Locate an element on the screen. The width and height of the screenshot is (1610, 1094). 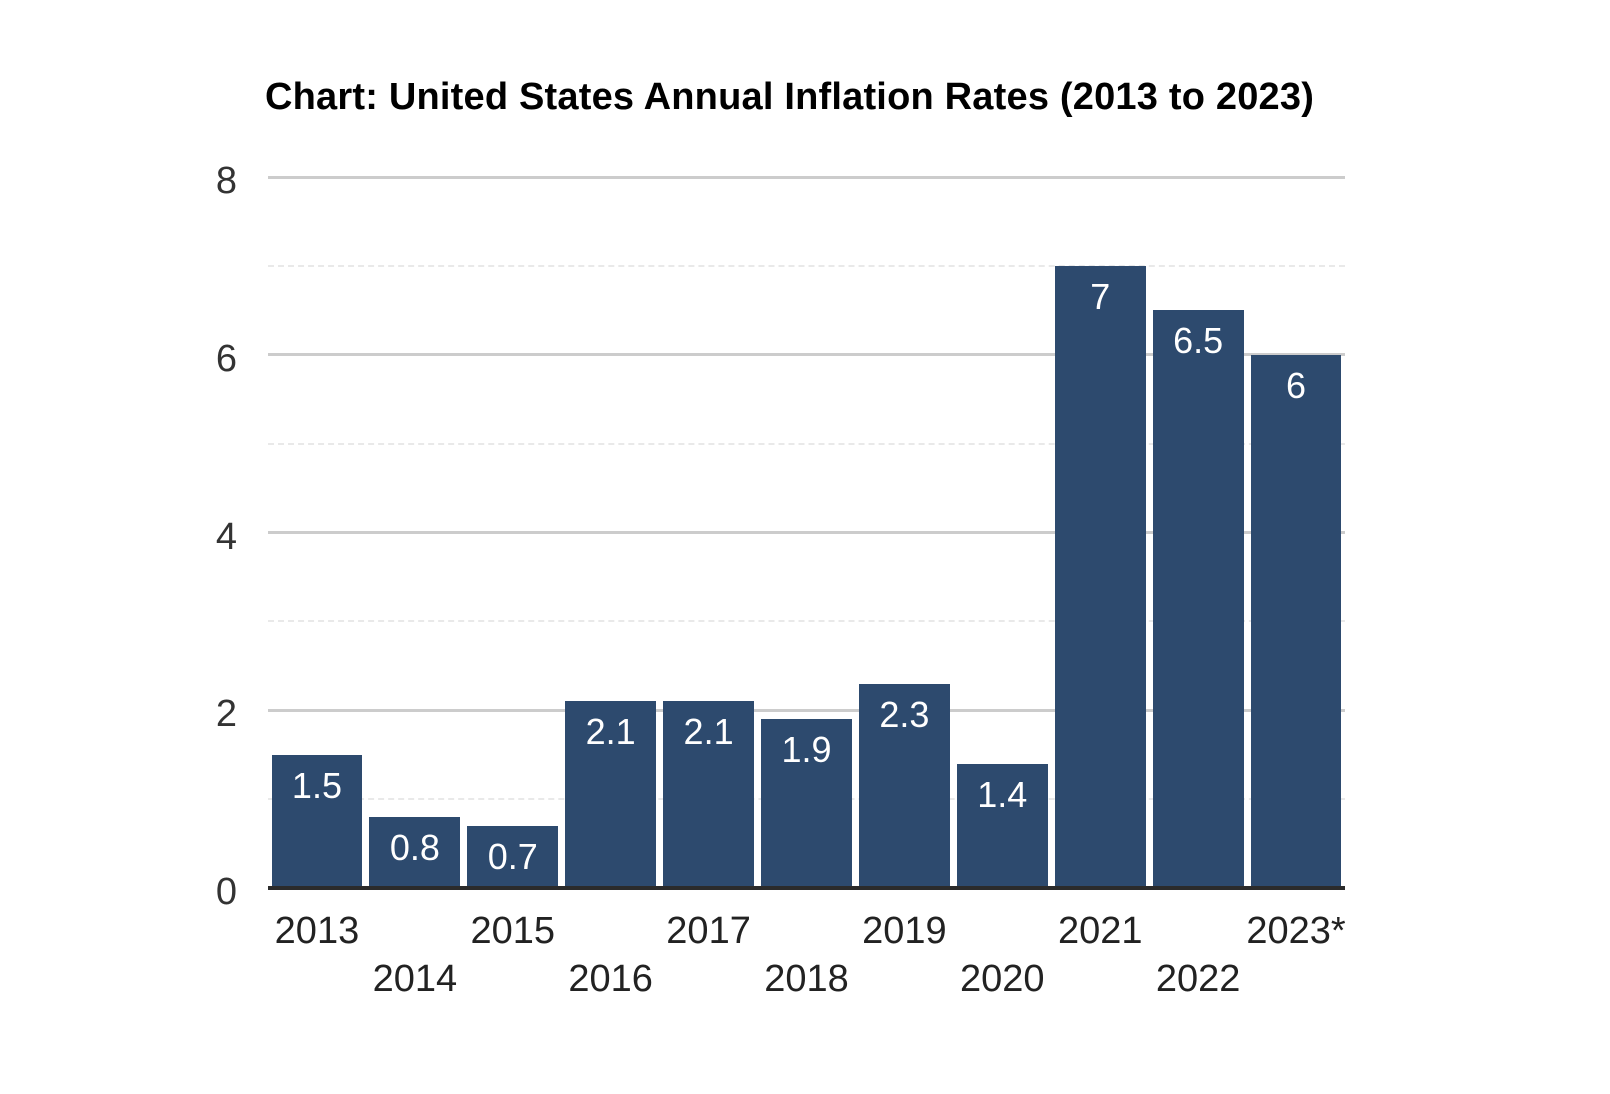
x-axis-tick-label: 2021 is located at coordinates (1100, 931).